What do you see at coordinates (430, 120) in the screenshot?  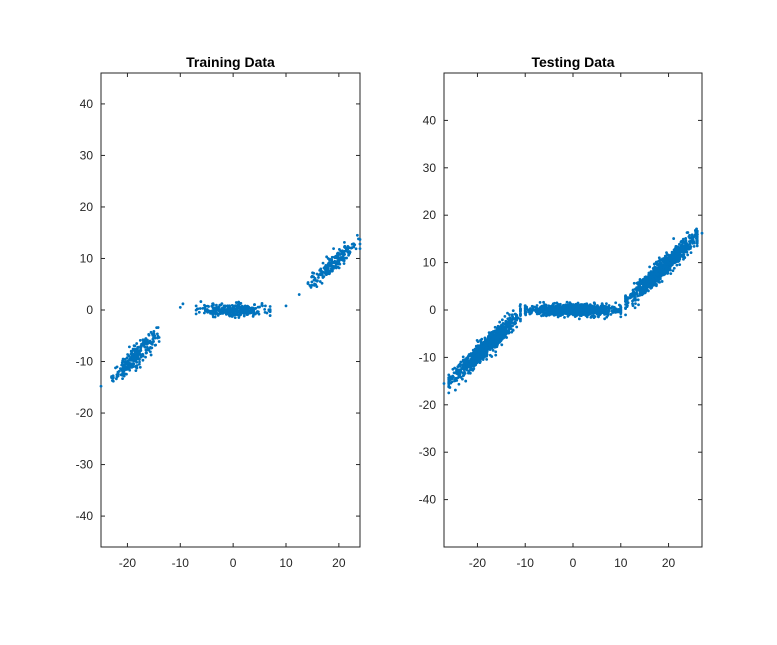 I see `testing-y-tick-label: 40` at bounding box center [430, 120].